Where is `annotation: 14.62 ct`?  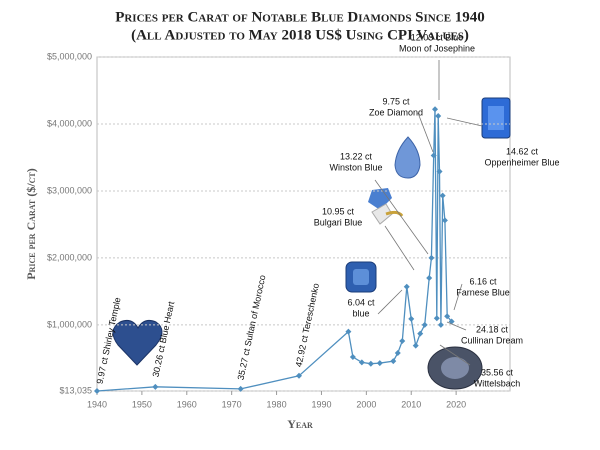
annotation: 14.62 ct is located at coordinates (522, 151).